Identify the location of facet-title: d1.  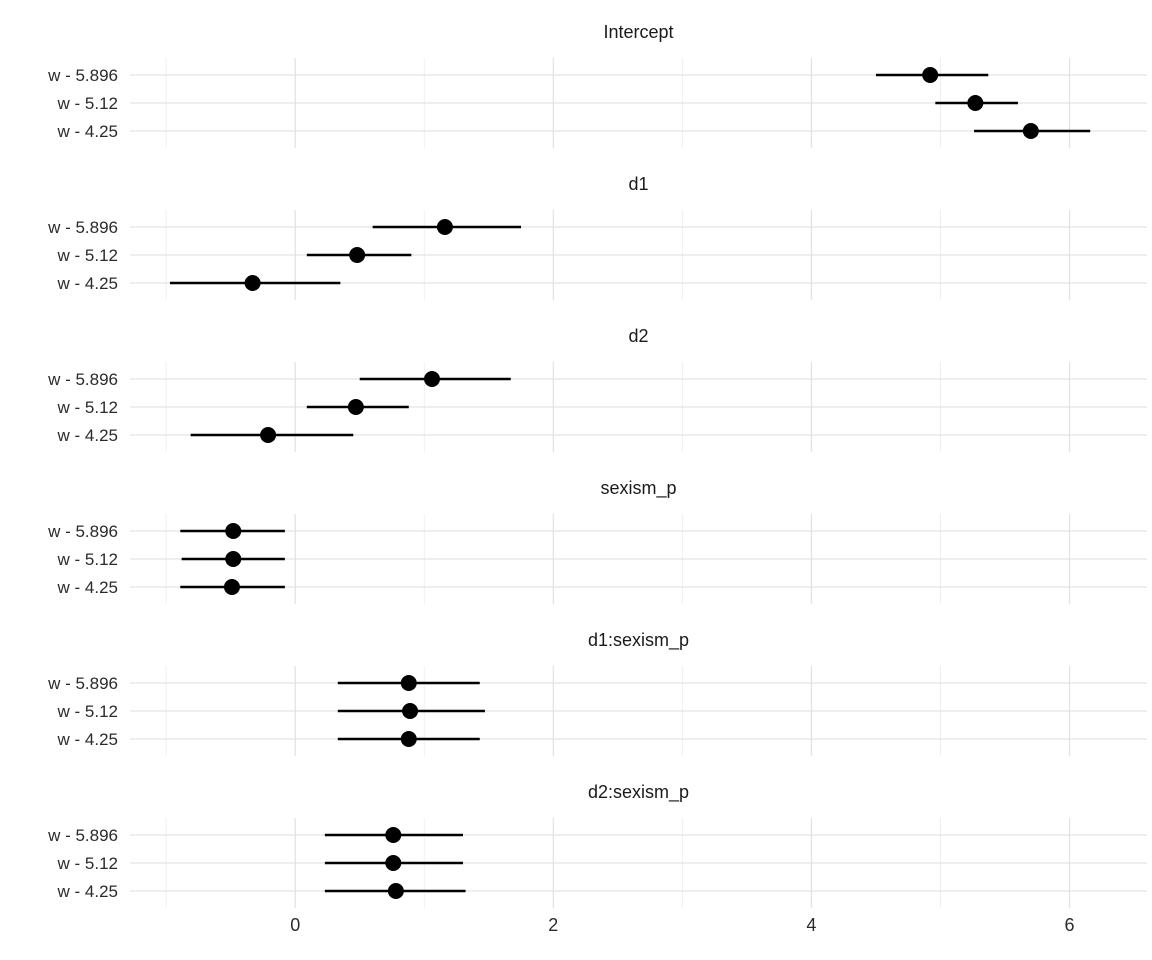
(638, 184).